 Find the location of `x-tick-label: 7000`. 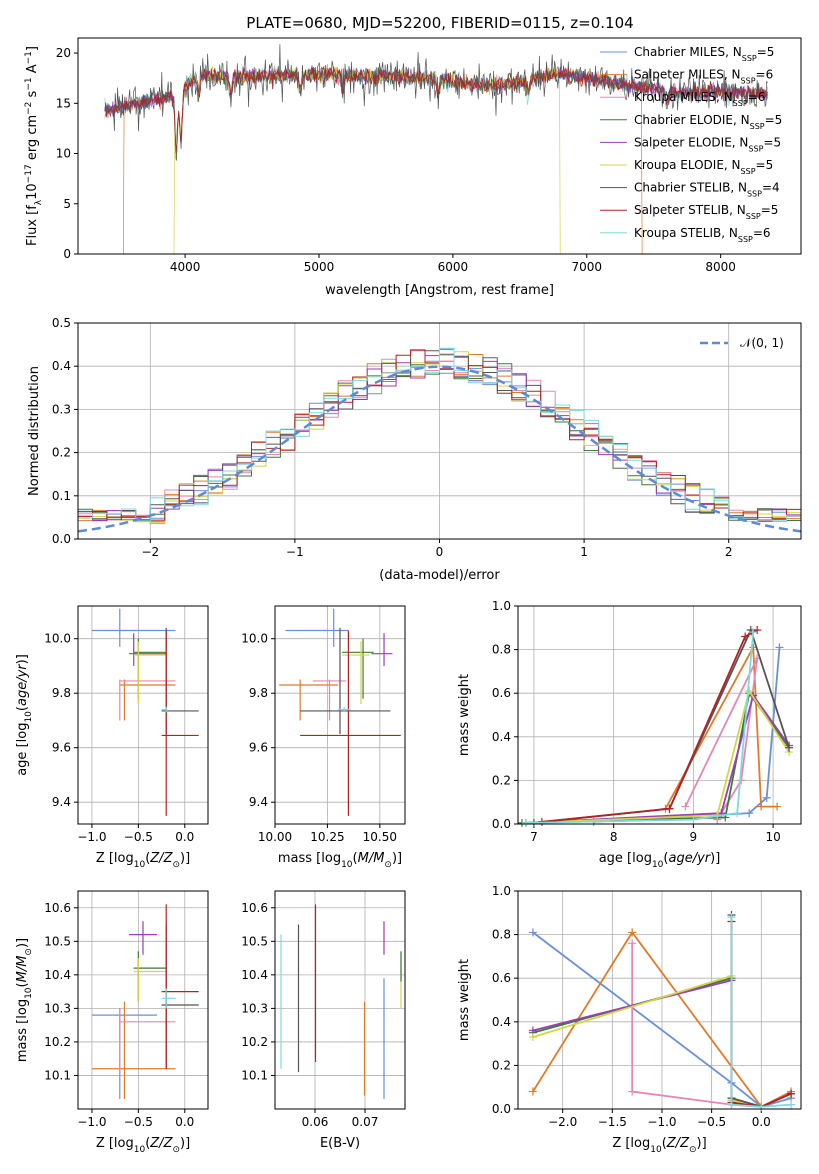

x-tick-label: 7000 is located at coordinates (587, 267).